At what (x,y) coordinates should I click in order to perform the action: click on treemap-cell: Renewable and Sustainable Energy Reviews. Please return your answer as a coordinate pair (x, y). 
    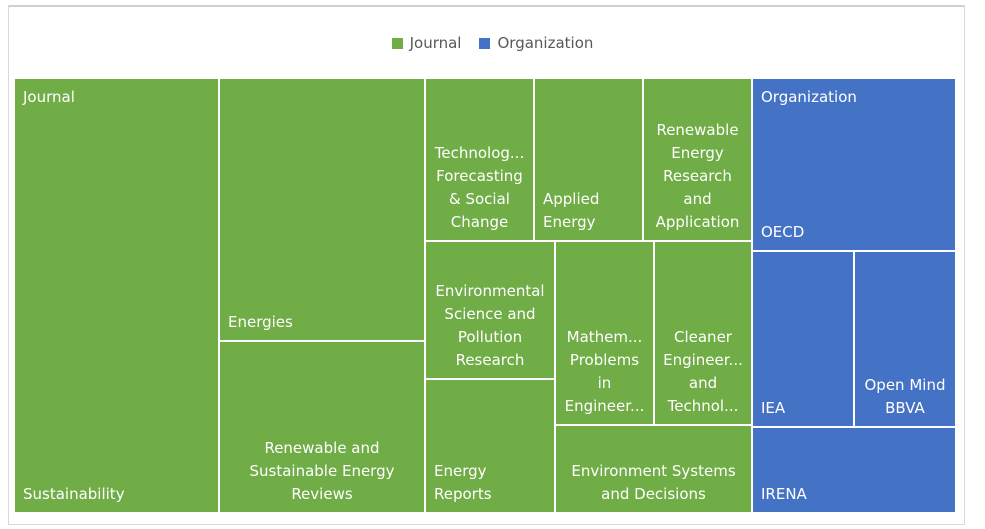
    Looking at the image, I should click on (322, 427).